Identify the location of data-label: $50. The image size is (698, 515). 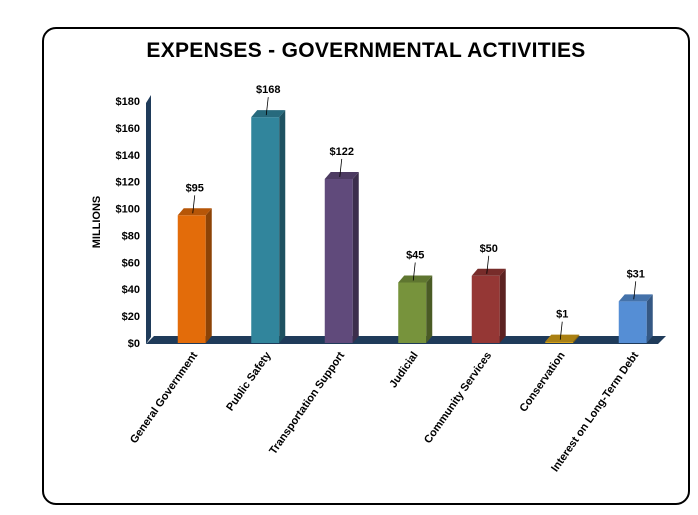
(489, 249).